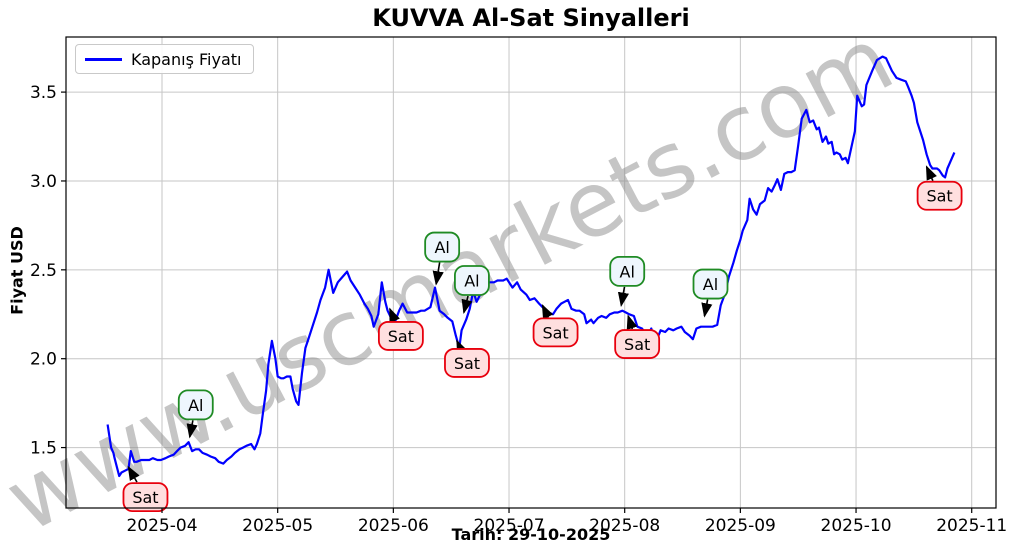 The width and height of the screenshot is (1018, 554). Describe the element at coordinates (971, 526) in the screenshot. I see `x-tick-label: 2025-11` at that location.